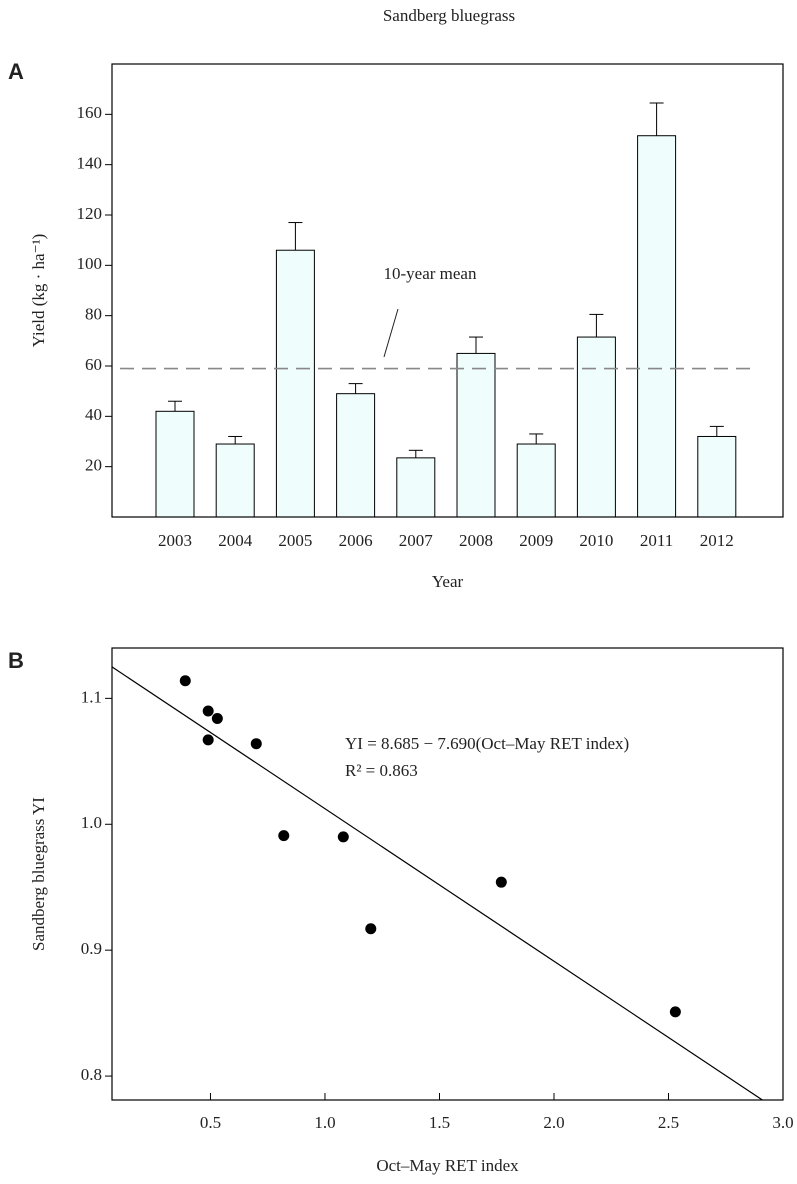  I want to click on annotation: YI = 8.685 − 7.690(Oct–May RET index), so click(487, 743).